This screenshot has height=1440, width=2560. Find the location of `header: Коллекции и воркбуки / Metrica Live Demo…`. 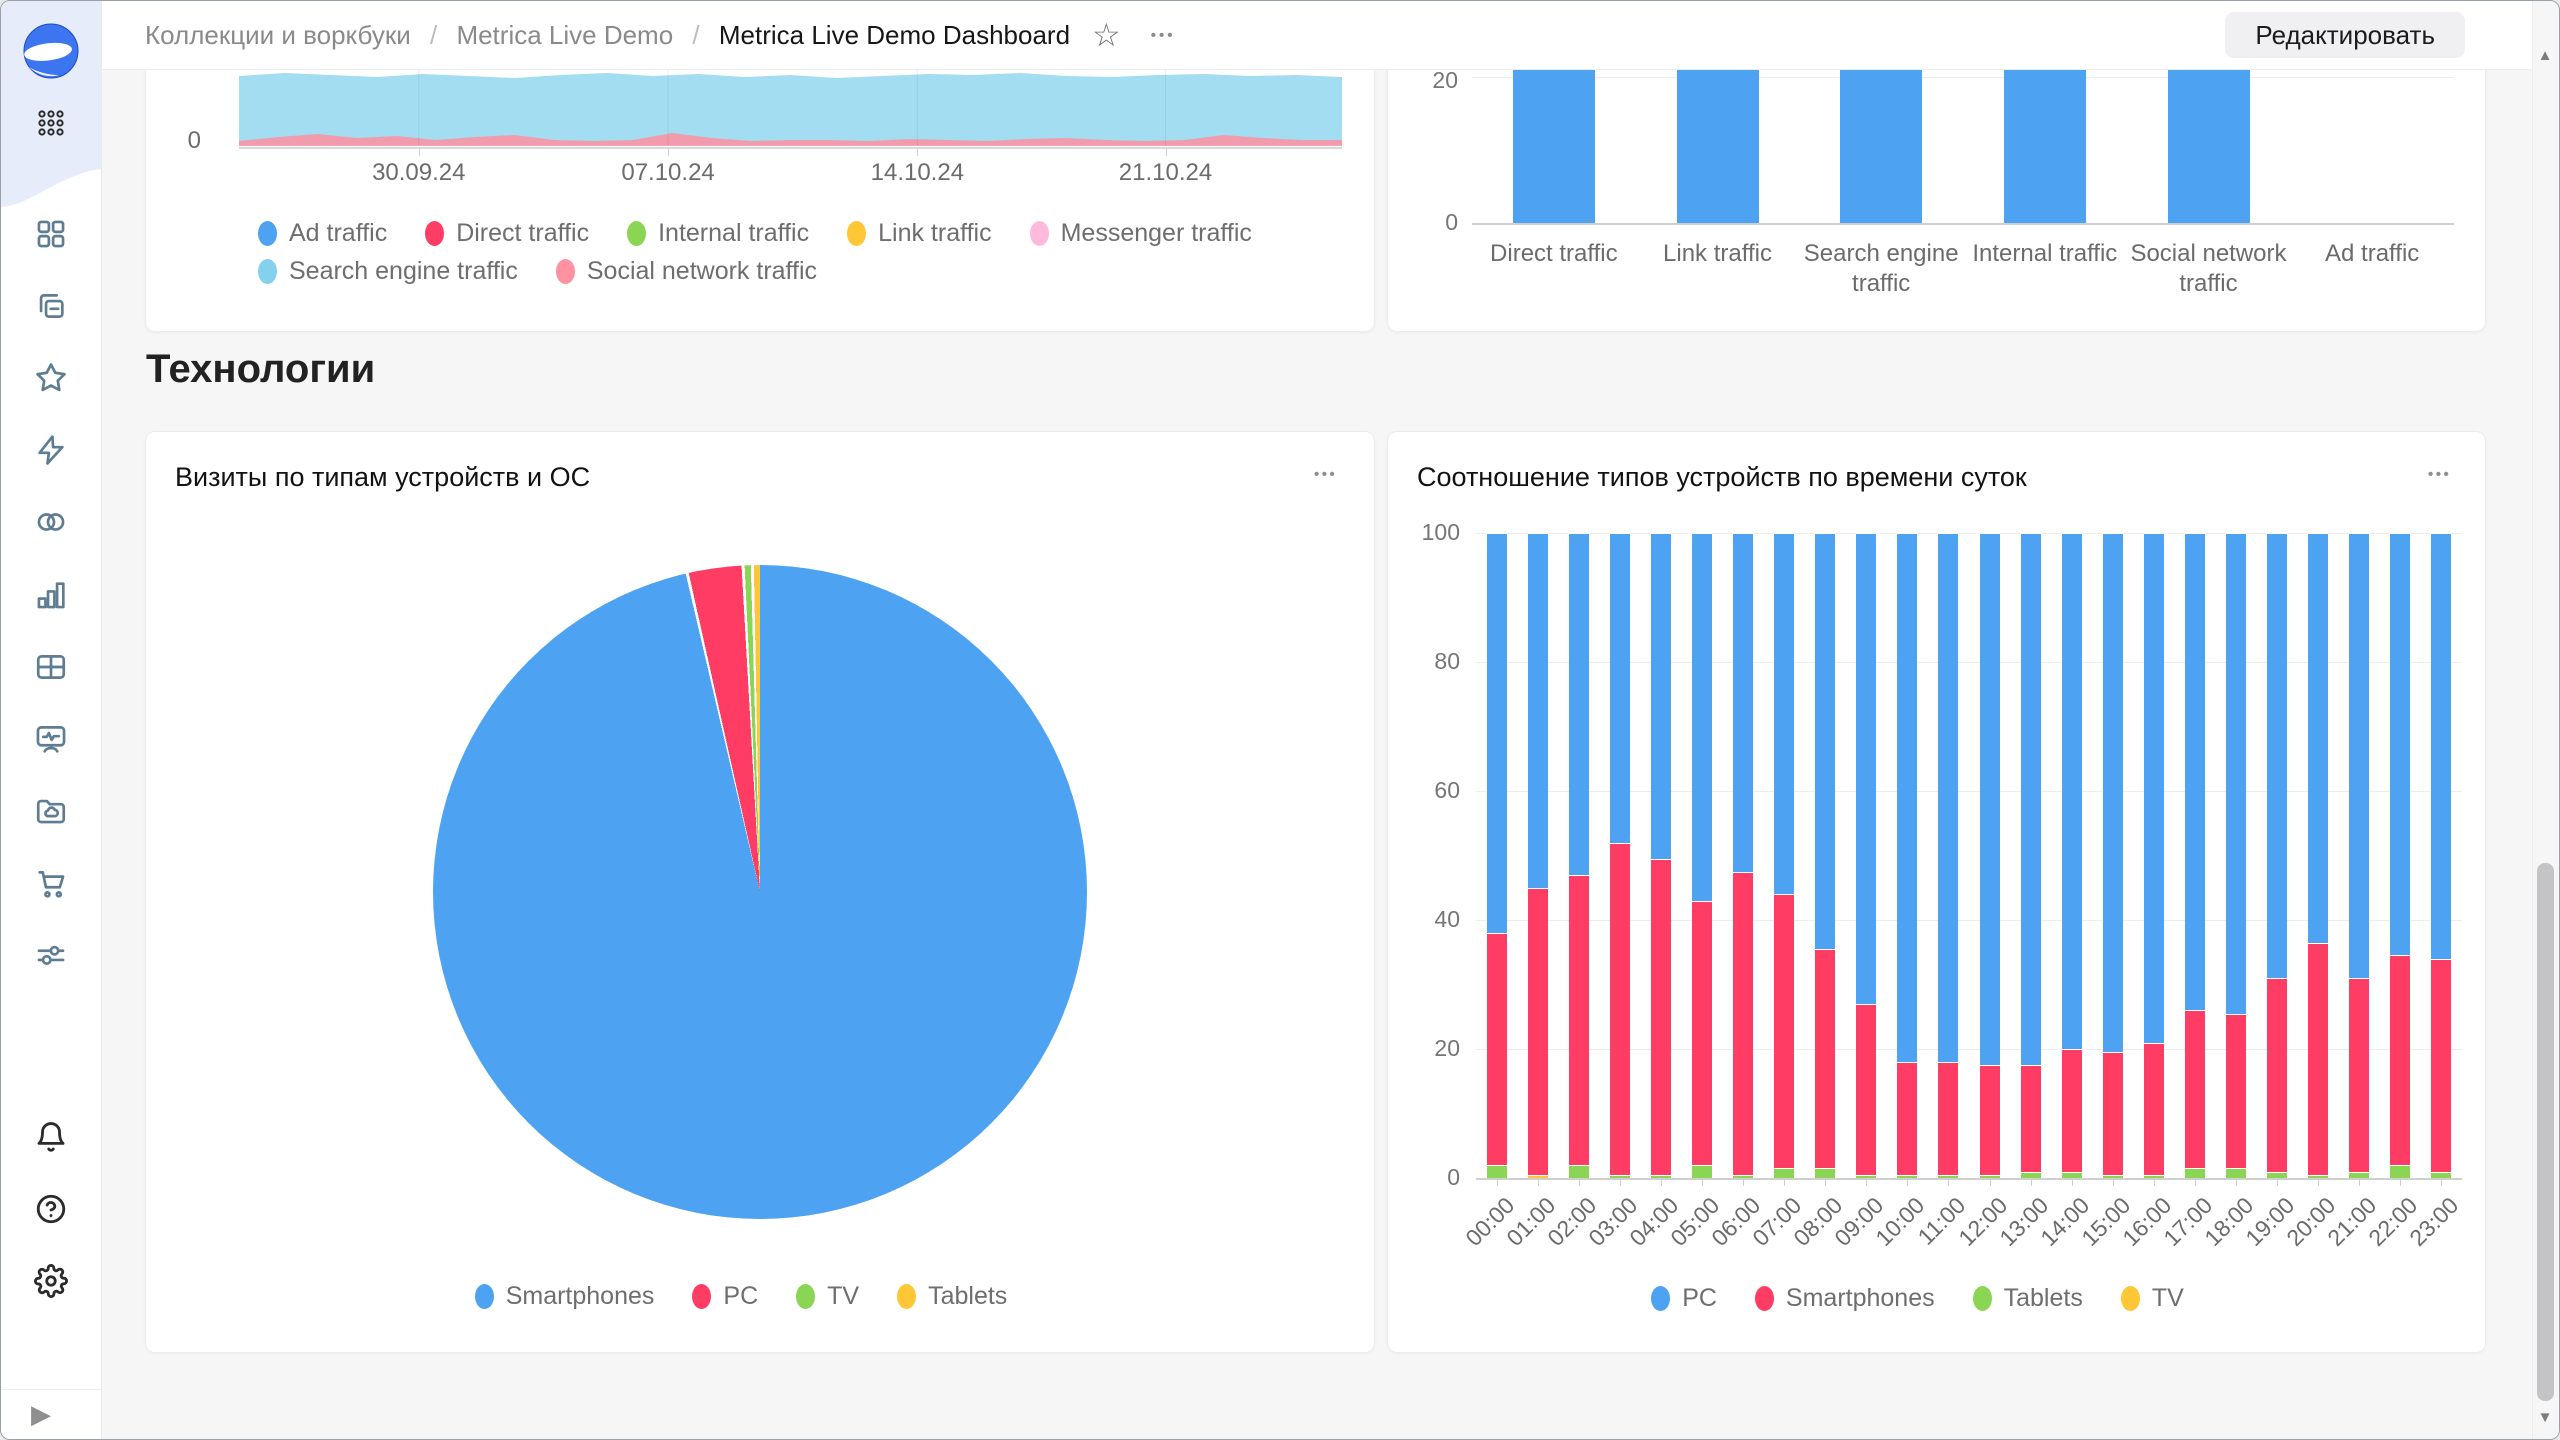

header: Коллекции и воркбуки / Metrica Live Demo… is located at coordinates (1317, 35).